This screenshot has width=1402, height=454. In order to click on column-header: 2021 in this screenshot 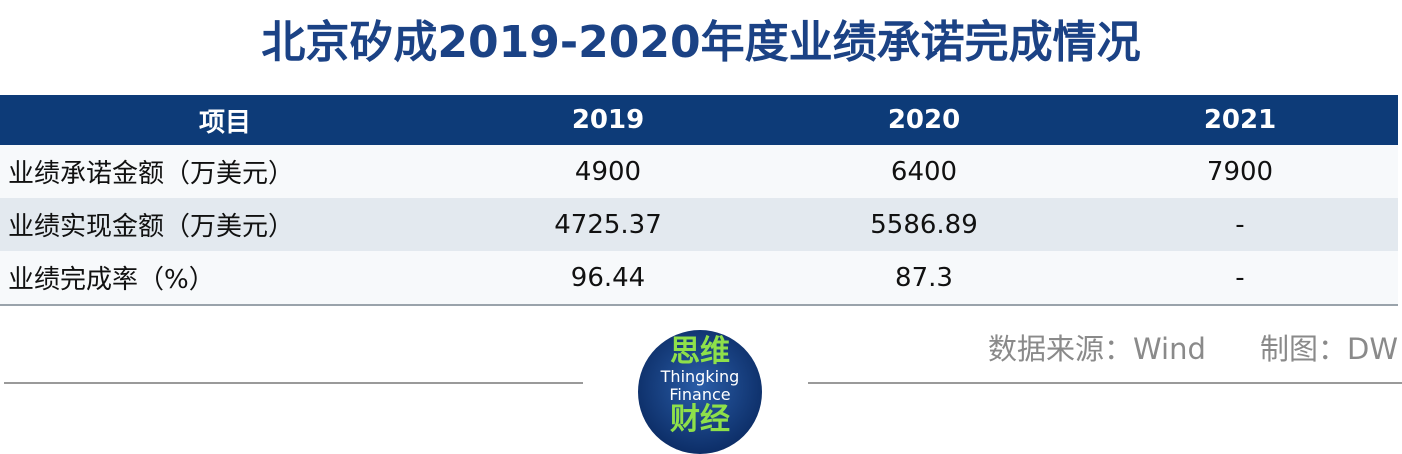, I will do `click(1240, 120)`.